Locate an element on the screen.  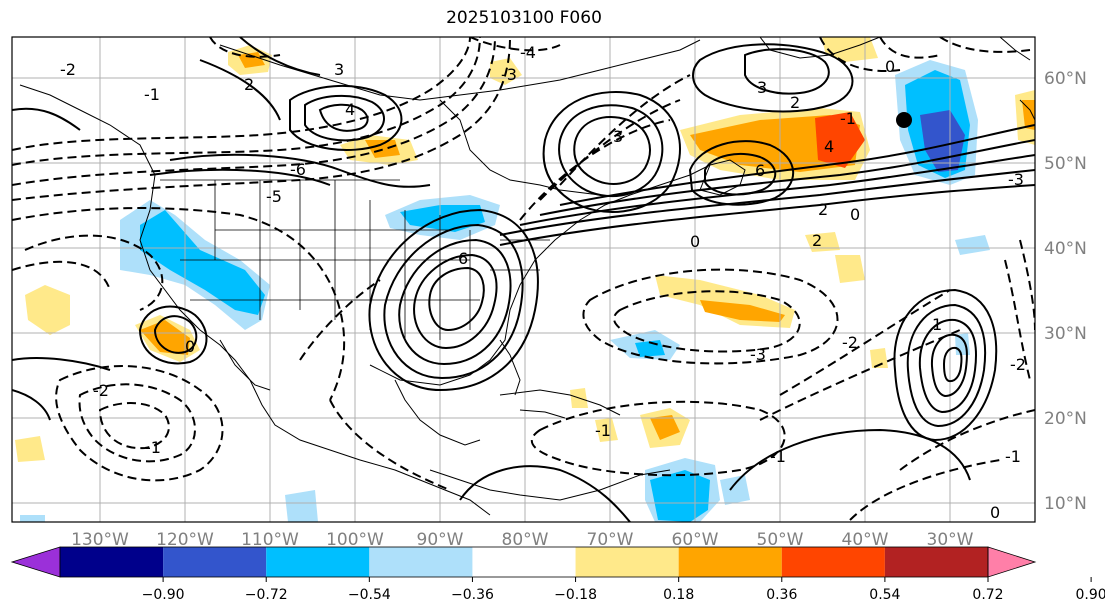
colorbar-tick-label: −0.90 is located at coordinates (163, 595).